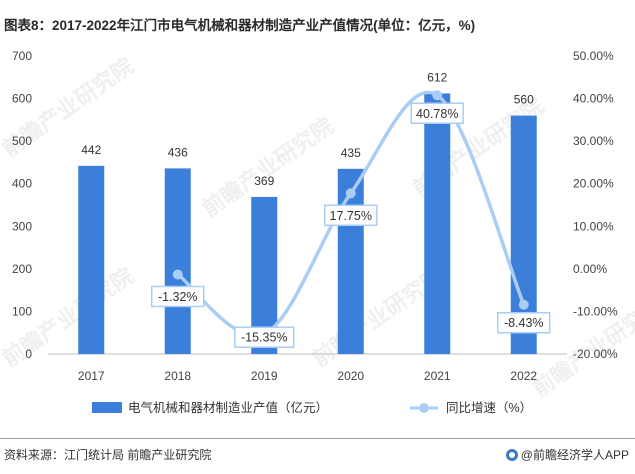  I want to click on y-right-tick-label: 40.00%, so click(593, 99).